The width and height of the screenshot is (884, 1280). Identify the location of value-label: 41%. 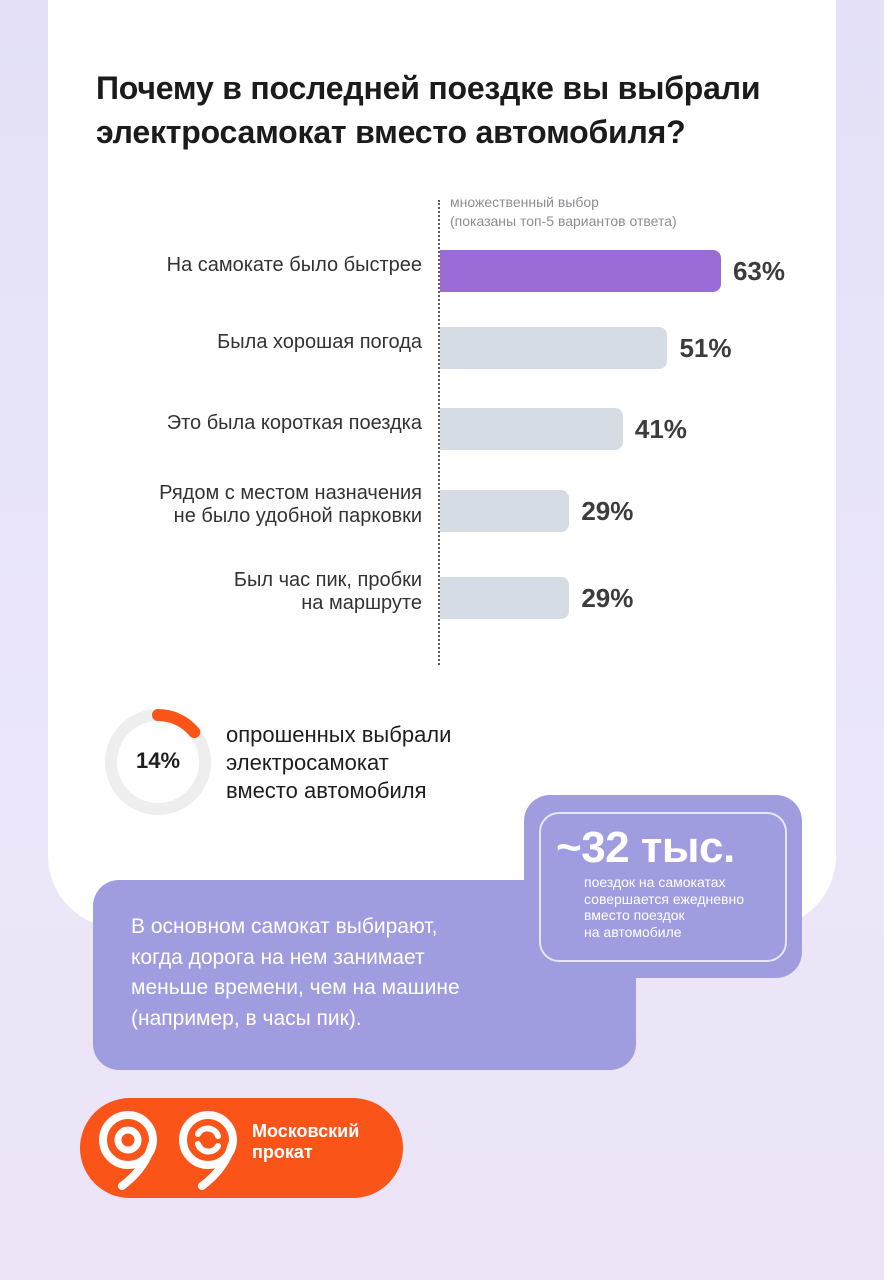
(660, 429).